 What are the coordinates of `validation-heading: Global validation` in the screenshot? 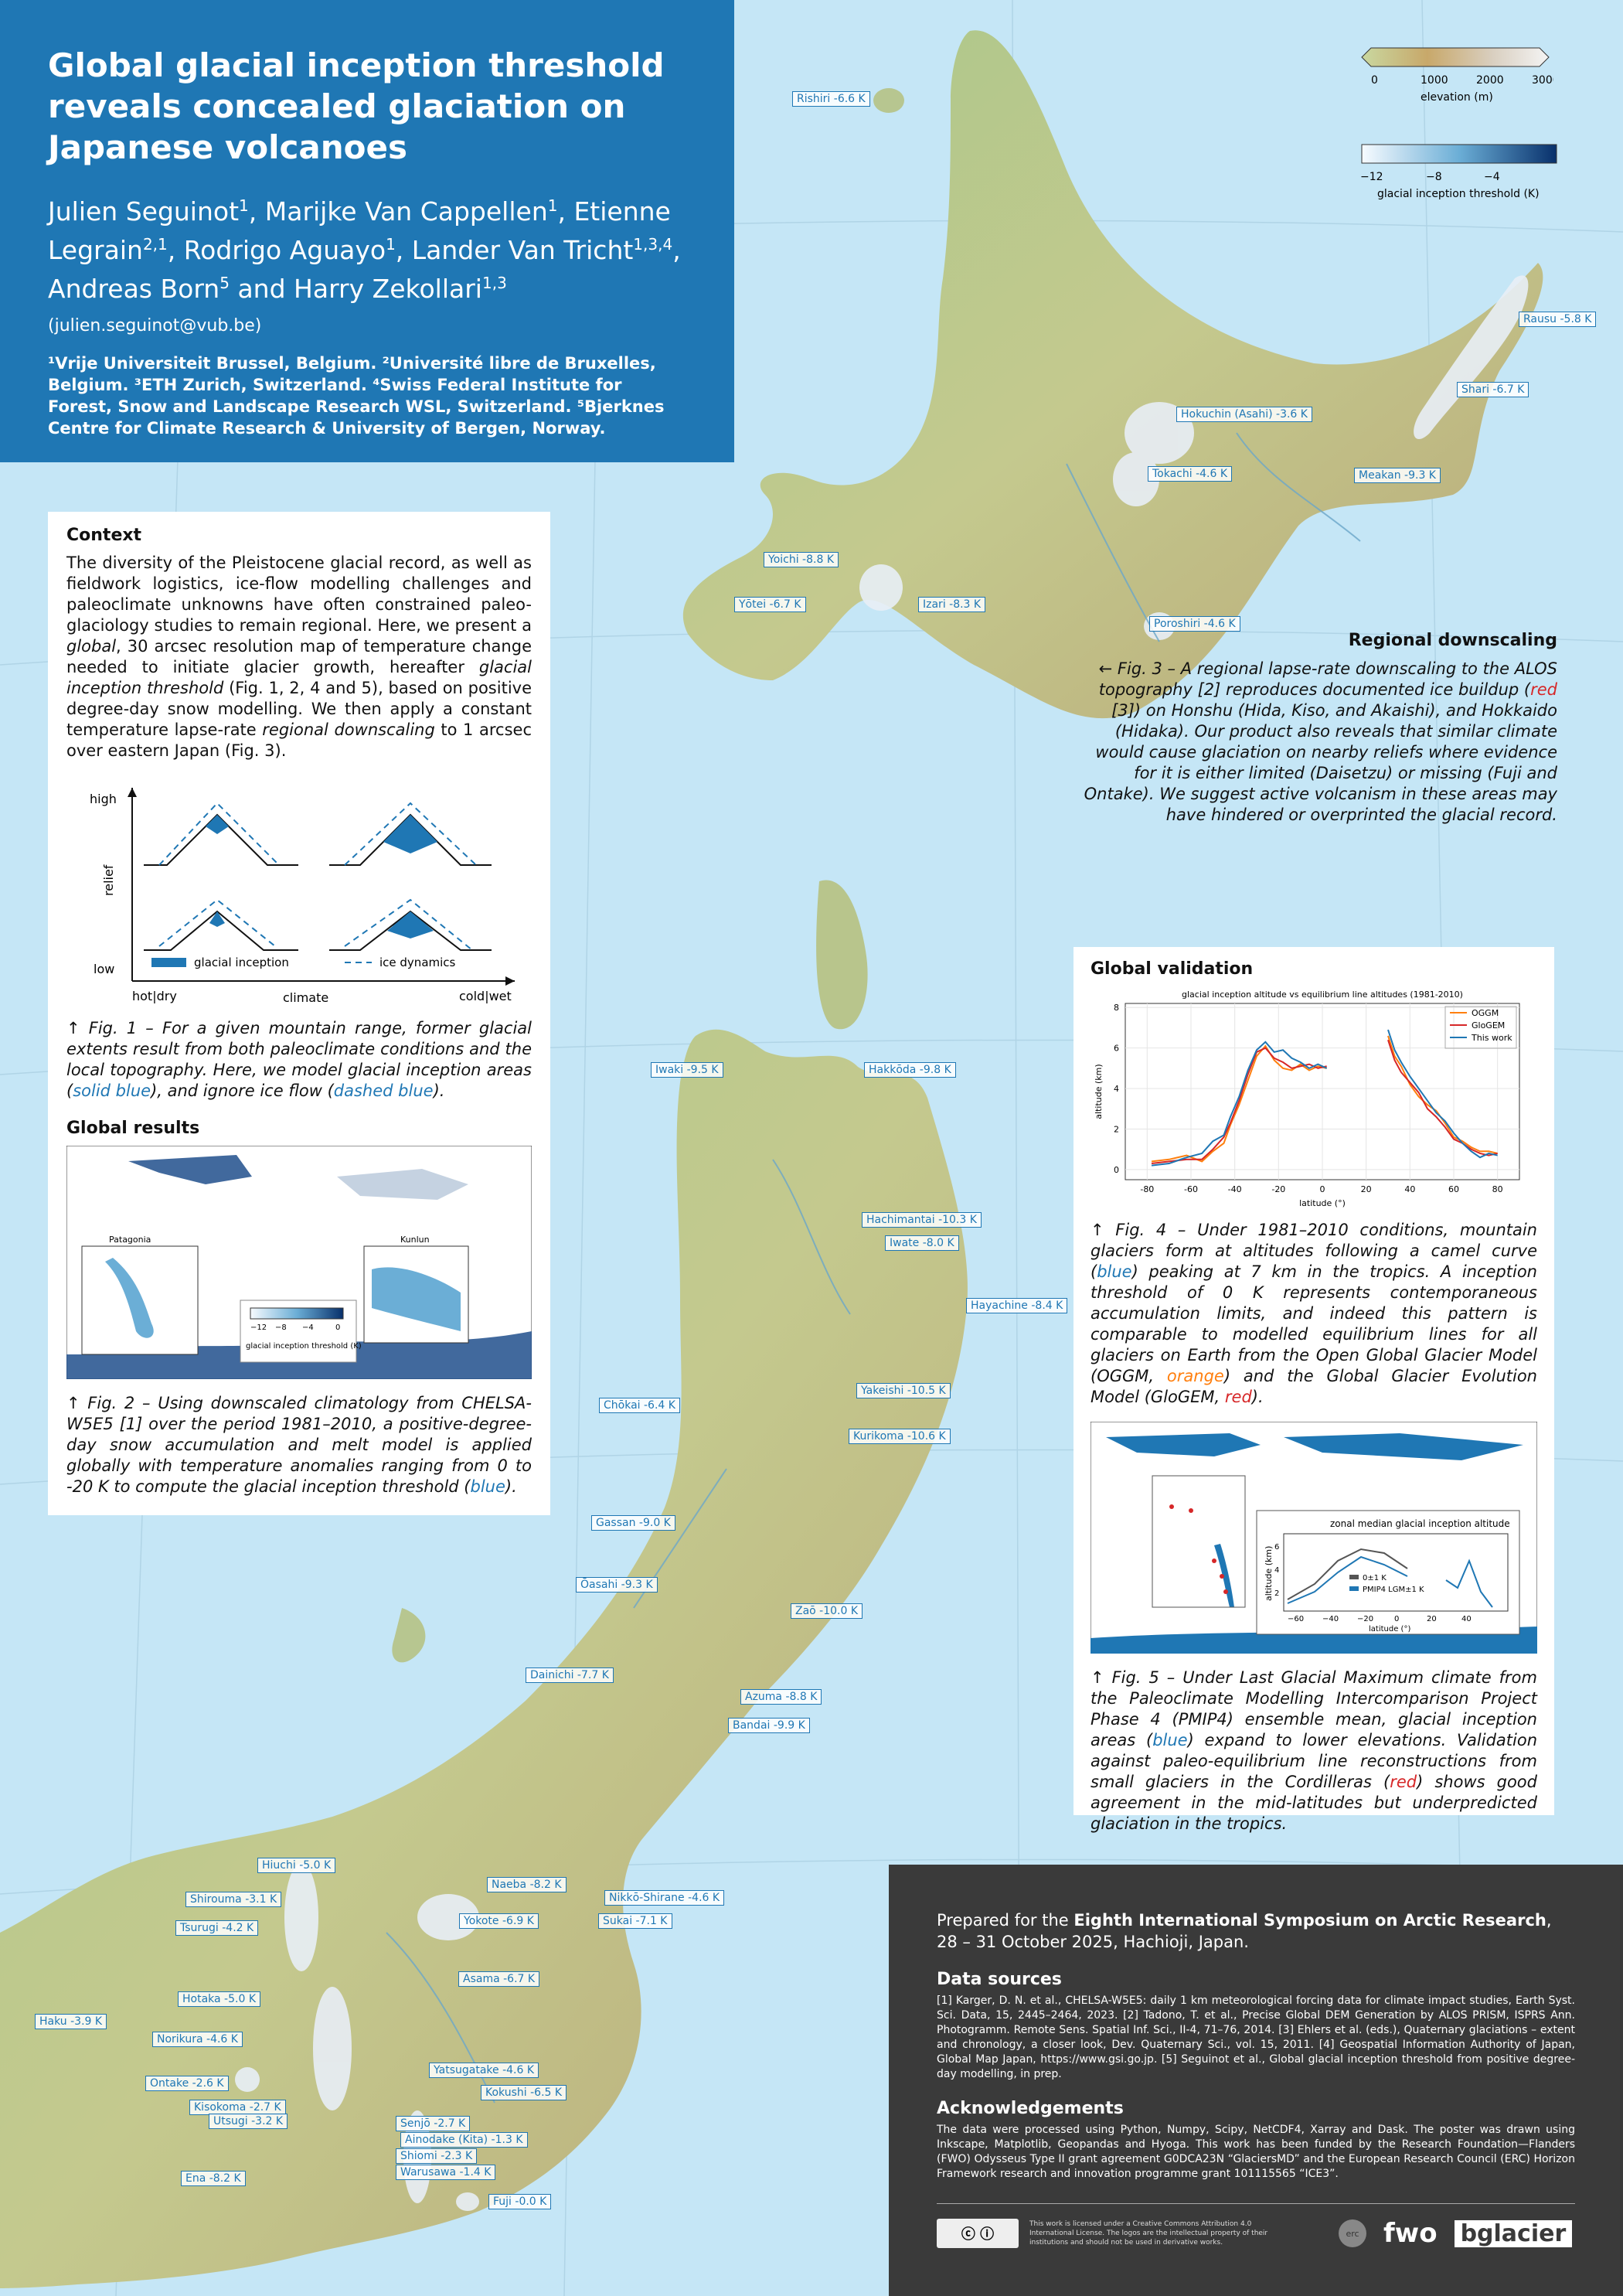 It's located at (1172, 969).